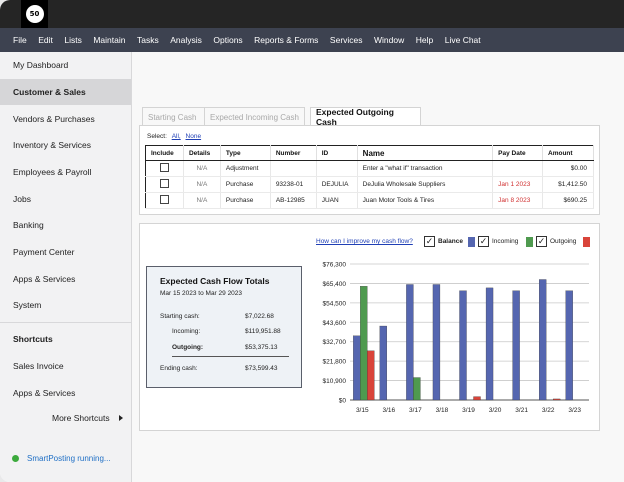 The width and height of the screenshot is (624, 482). What do you see at coordinates (41, 65) in the screenshot?
I see `sidebar-item-my-dashboard: My Dashboard` at bounding box center [41, 65].